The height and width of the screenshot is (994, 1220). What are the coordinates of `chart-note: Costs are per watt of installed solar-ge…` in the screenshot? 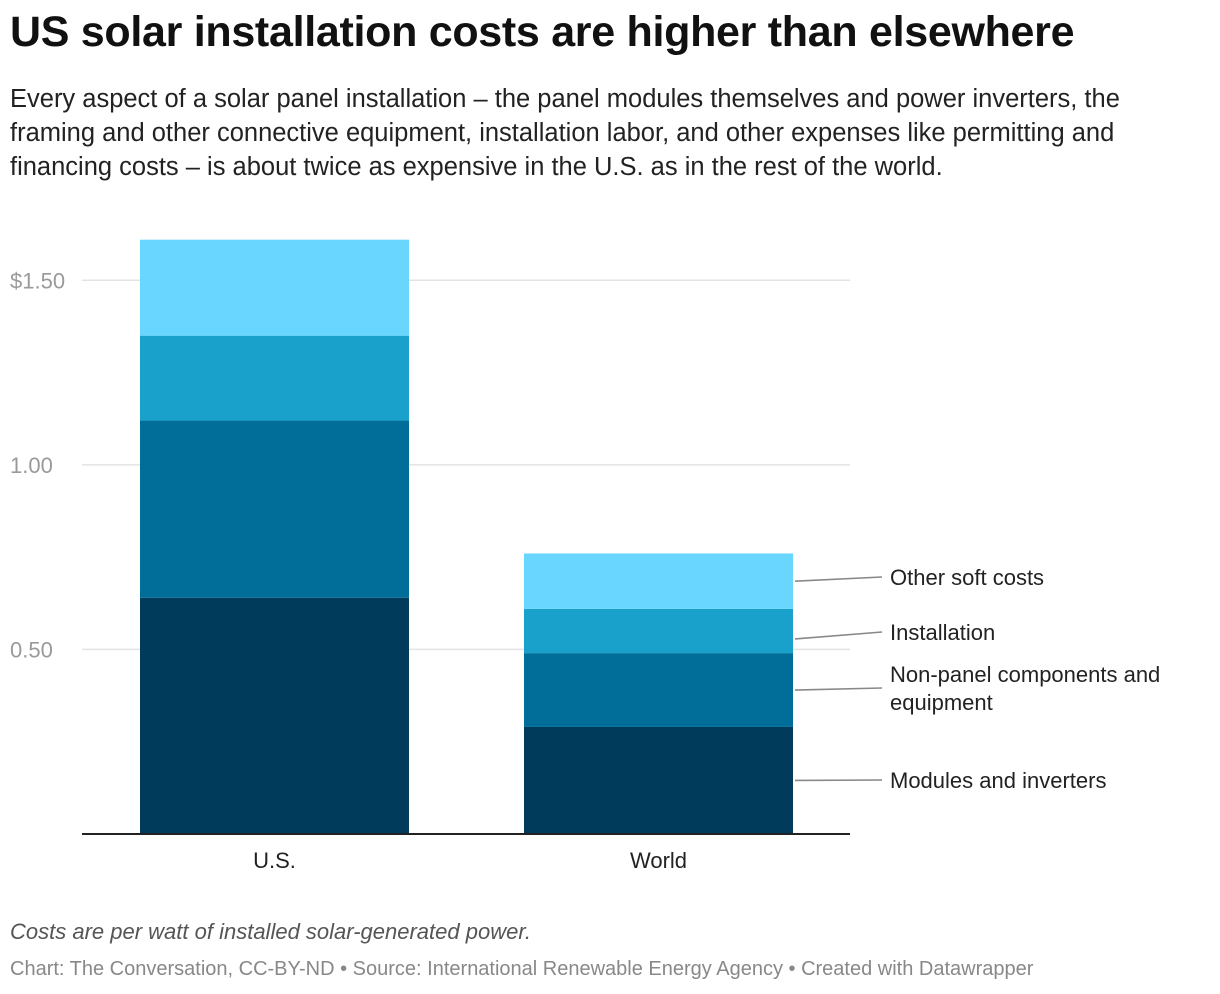 It's located at (270, 931).